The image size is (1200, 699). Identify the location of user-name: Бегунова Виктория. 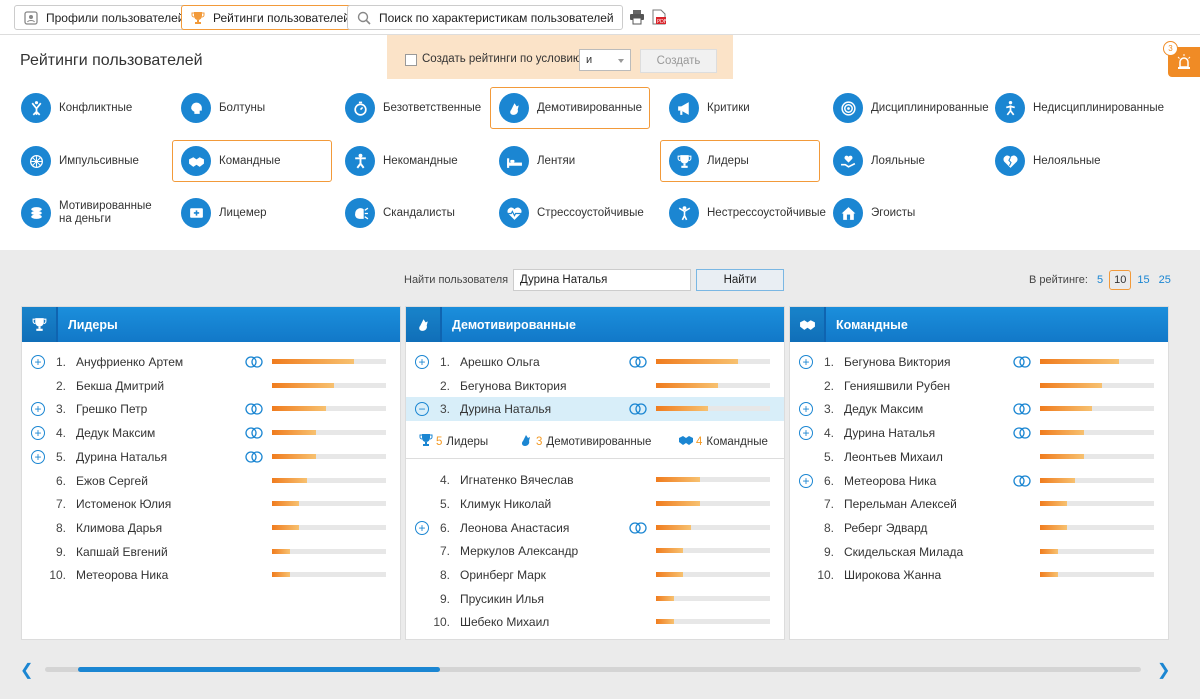
(513, 385).